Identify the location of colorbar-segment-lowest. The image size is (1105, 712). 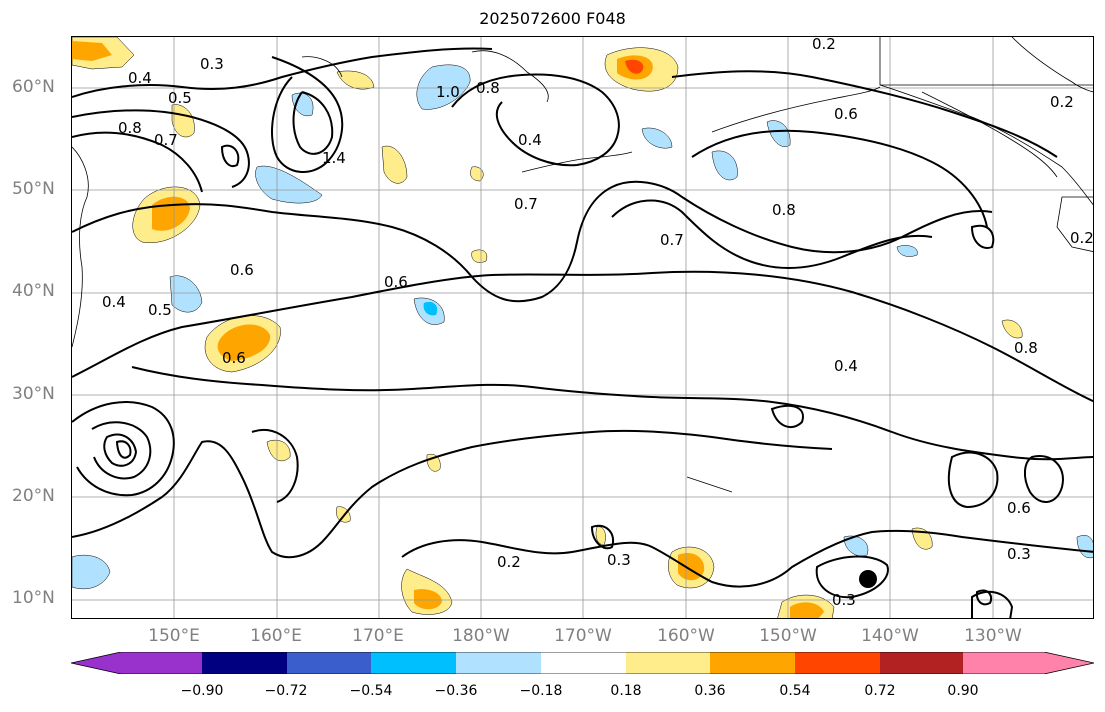
(136, 663).